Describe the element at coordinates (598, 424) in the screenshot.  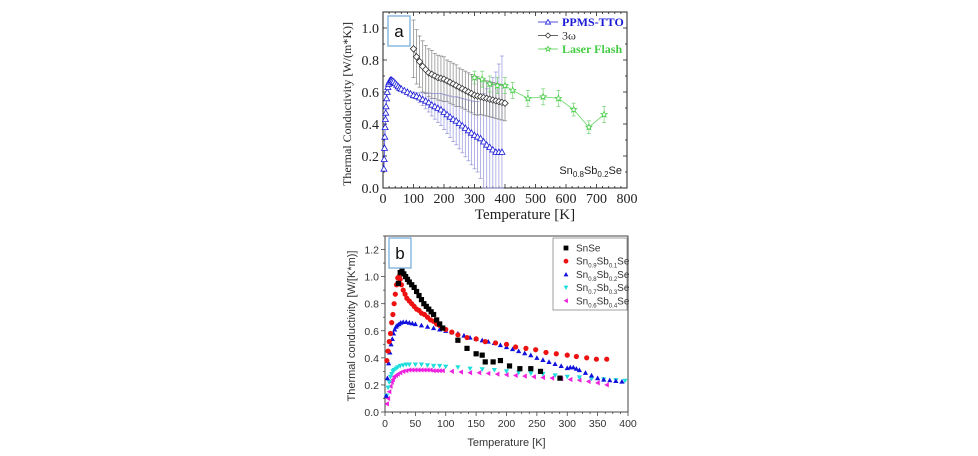
I see `x-tick-label: 350` at that location.